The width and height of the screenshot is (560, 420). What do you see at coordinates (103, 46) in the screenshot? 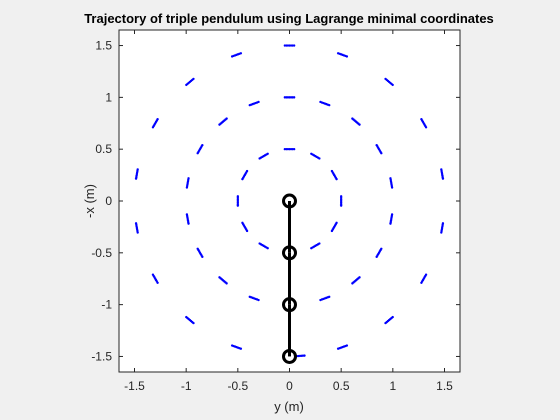
I see `y-tick-label: 1.5` at bounding box center [103, 46].